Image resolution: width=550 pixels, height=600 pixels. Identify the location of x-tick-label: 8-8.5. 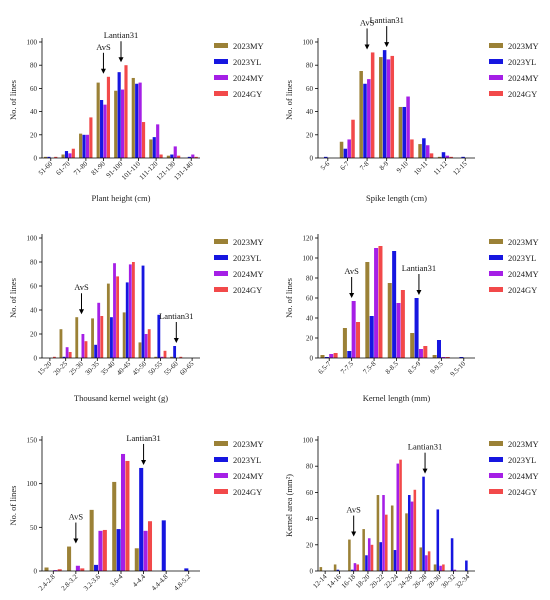
(392, 367).